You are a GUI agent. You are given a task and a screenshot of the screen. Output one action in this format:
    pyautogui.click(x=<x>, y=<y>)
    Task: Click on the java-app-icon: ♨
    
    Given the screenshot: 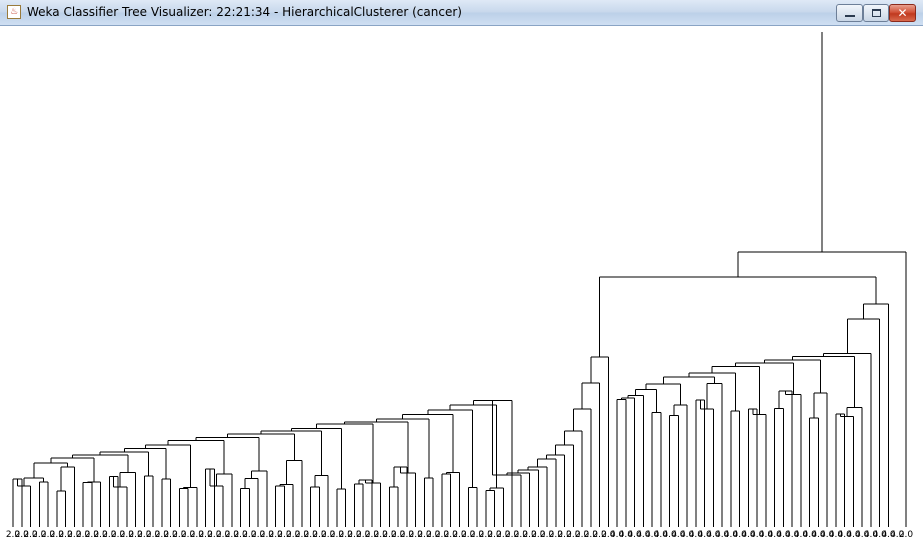 What is the action you would take?
    pyautogui.click(x=14, y=12)
    